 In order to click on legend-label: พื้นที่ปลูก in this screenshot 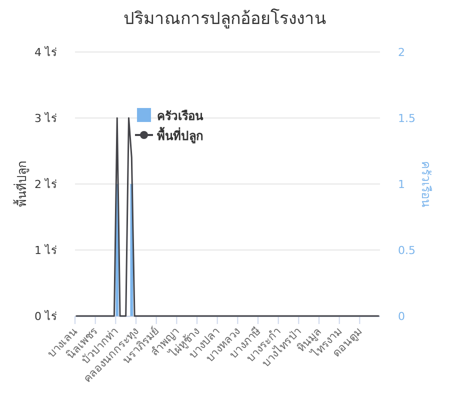, I will do `click(180, 135)`.